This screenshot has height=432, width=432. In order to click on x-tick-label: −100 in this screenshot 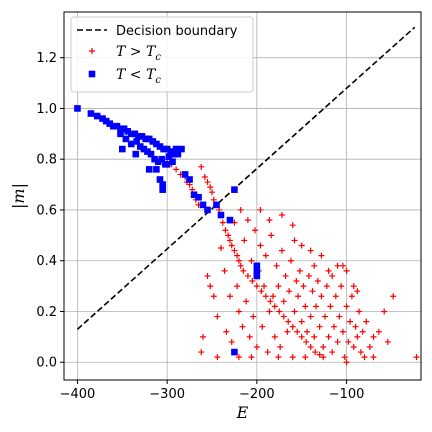, I will do `click(347, 394)`.